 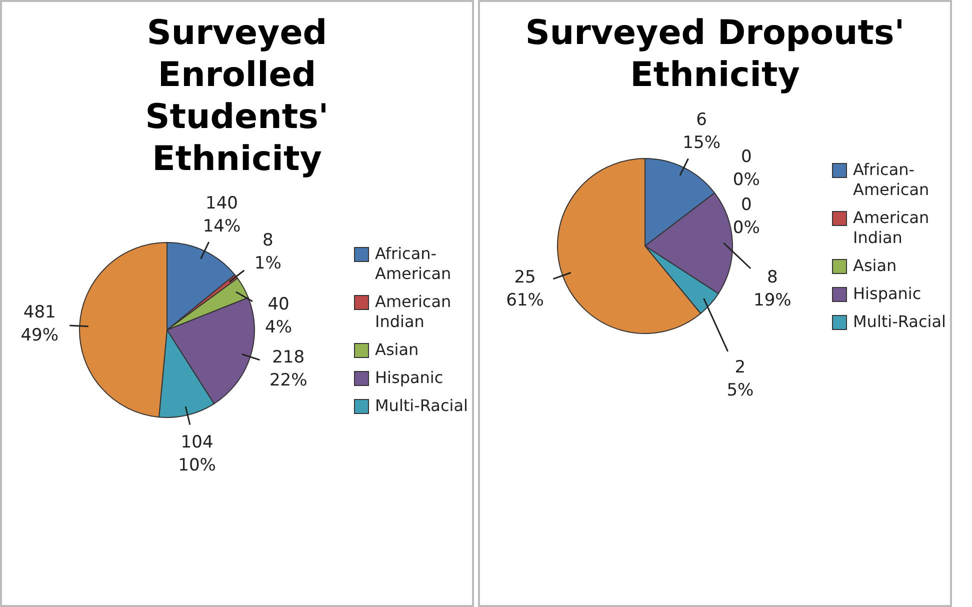 What do you see at coordinates (288, 369) in the screenshot?
I see `data-label: 218 22%` at bounding box center [288, 369].